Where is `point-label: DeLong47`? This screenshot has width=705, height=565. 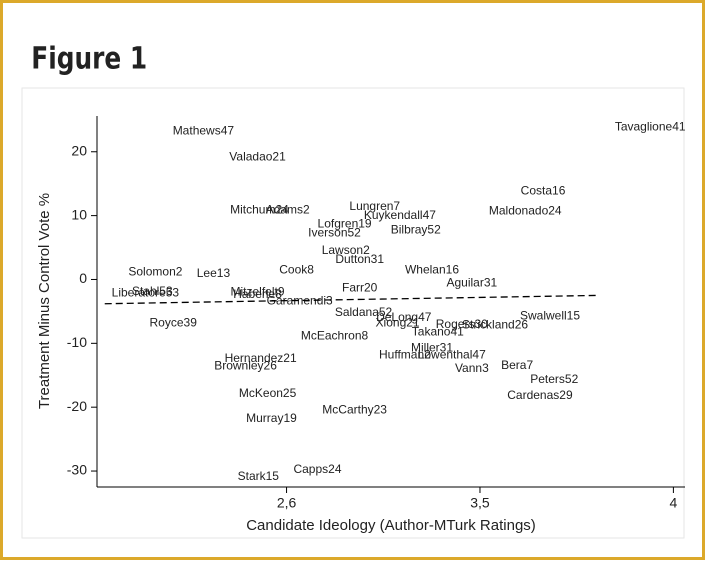
point-label: DeLong47 is located at coordinates (404, 317).